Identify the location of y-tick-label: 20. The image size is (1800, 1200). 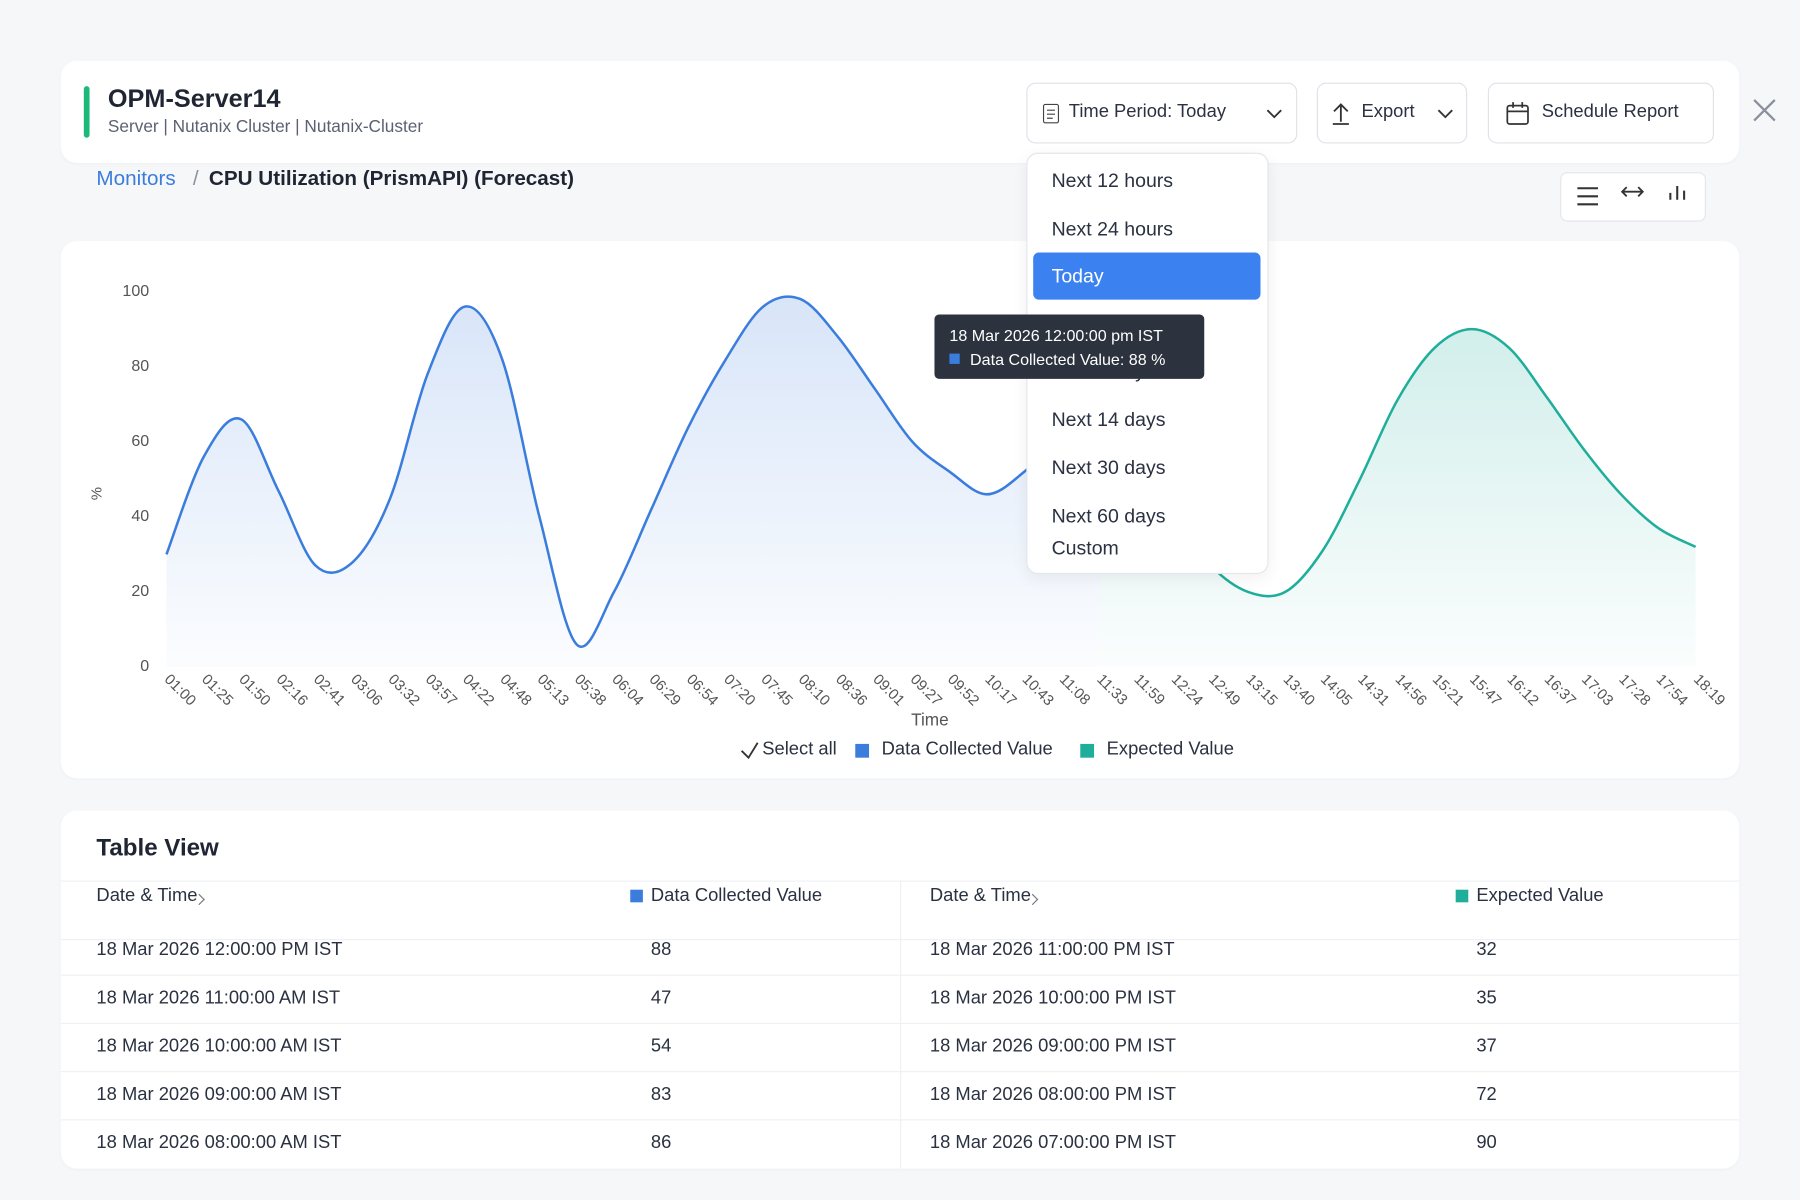
(140, 591).